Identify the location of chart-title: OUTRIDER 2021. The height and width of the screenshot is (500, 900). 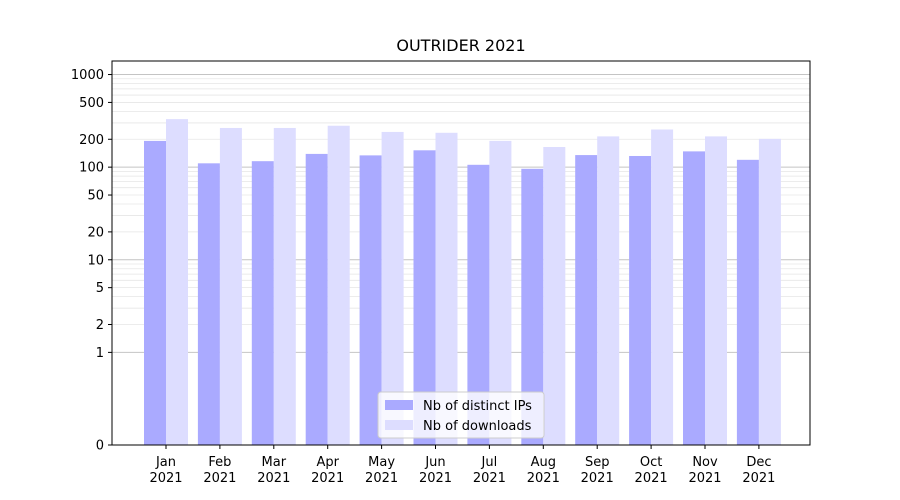
(460, 45).